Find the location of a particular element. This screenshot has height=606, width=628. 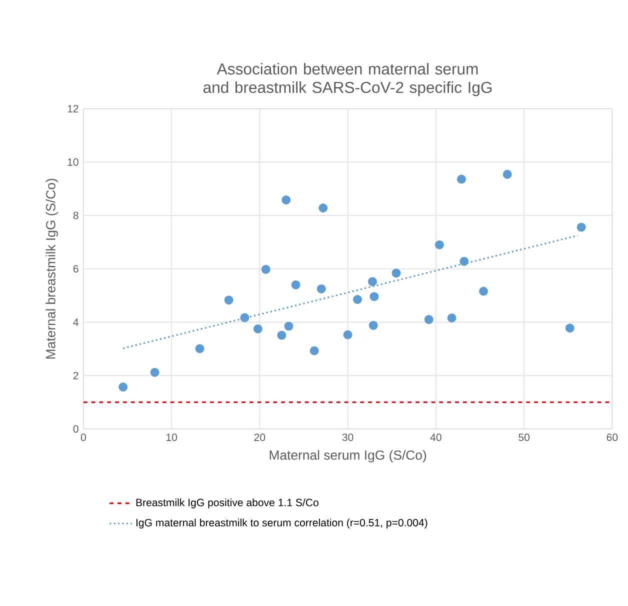

y-tick-label: 4 is located at coordinates (75, 322).